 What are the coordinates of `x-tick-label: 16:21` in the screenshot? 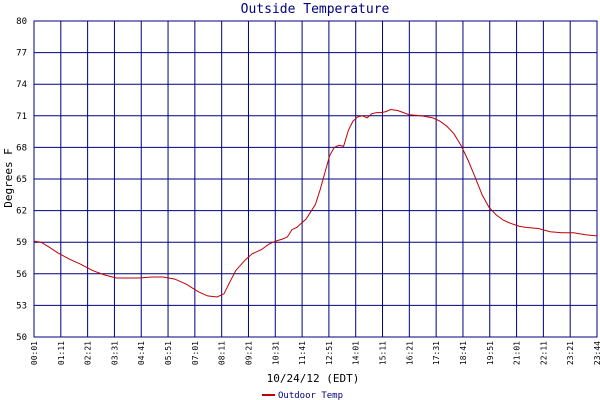 It's located at (409, 353).